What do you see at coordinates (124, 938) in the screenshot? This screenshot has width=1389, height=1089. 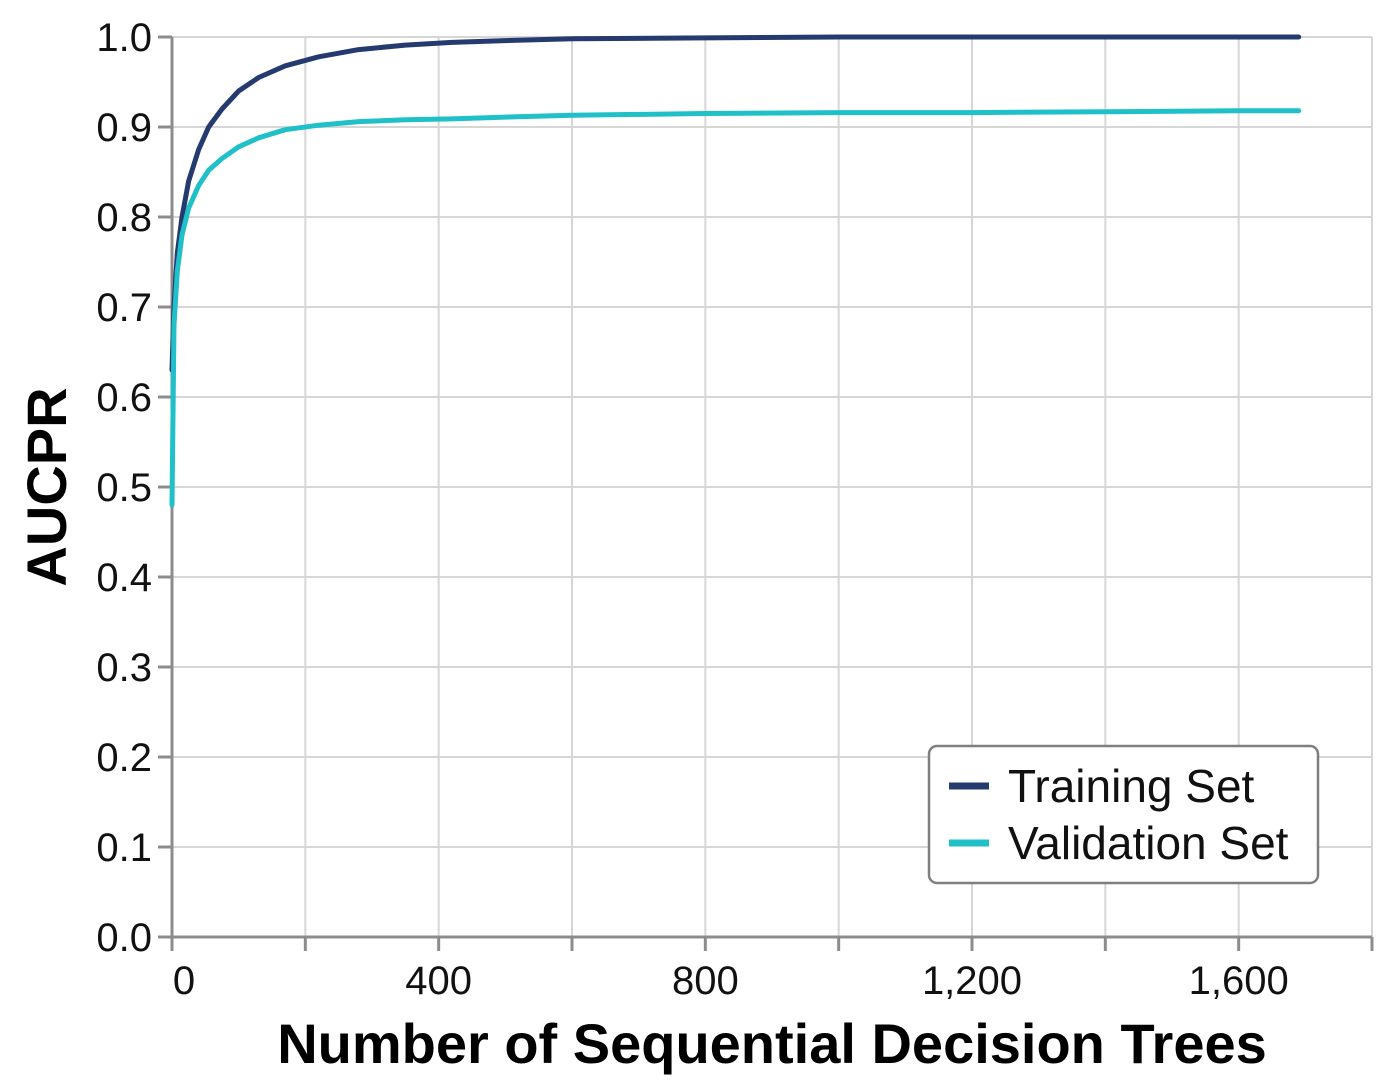 I see `y-tick-label-0: 0.0` at bounding box center [124, 938].